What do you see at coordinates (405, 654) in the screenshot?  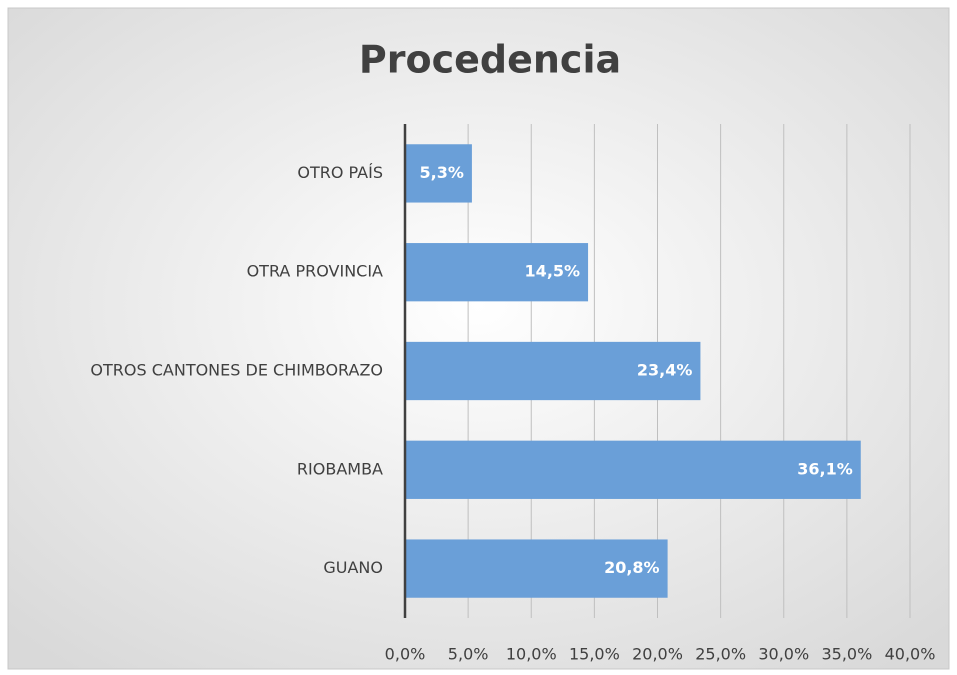 I see `x-tick-label: 0,0%` at bounding box center [405, 654].